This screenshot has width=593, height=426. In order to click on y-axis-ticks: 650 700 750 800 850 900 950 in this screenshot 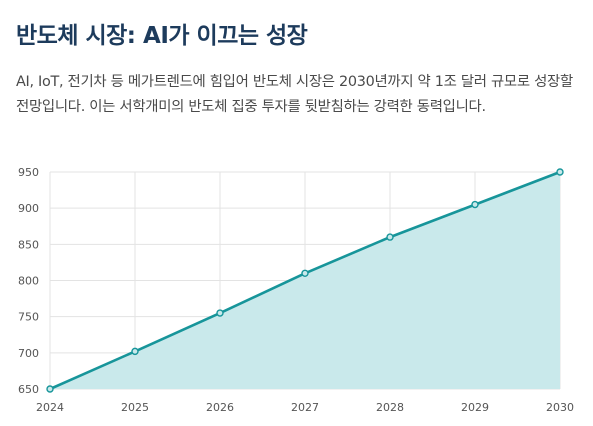, I will do `click(28, 281)`.